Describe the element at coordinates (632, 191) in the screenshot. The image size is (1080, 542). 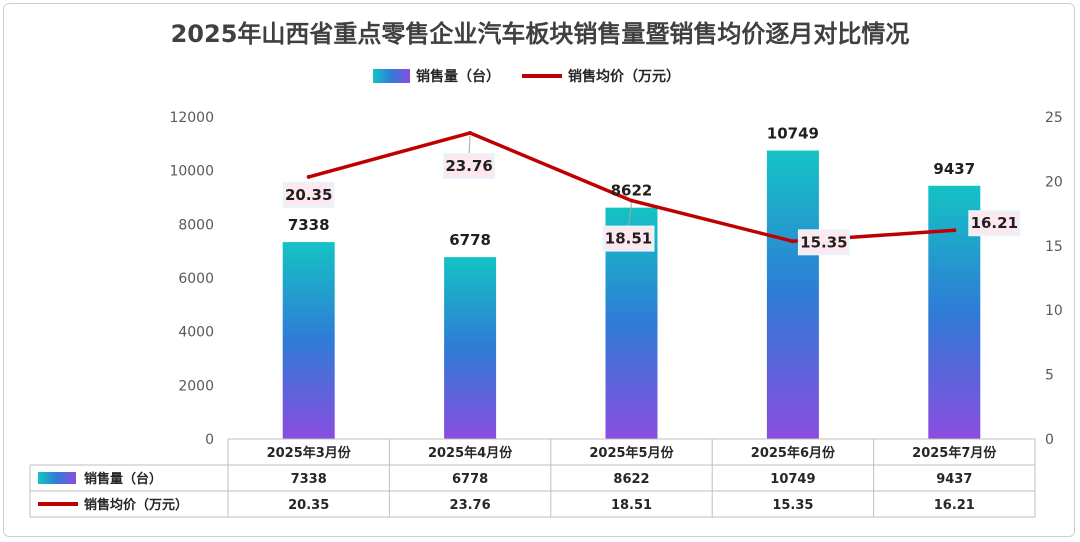
I see `bar-value-label: 8622` at that location.